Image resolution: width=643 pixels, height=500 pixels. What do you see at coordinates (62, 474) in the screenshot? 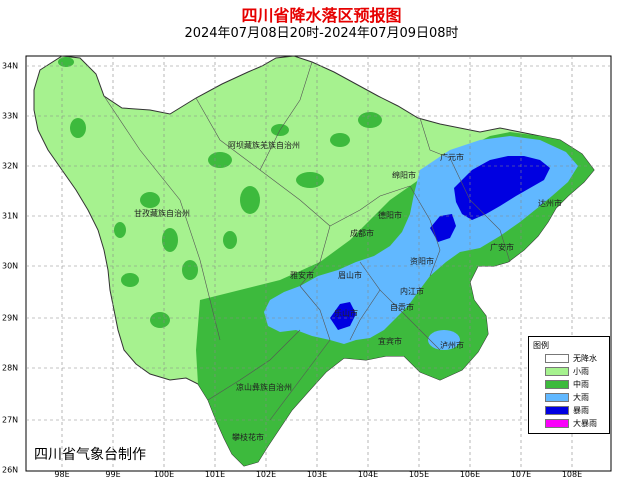
I see `lon-label: 98E` at bounding box center [62, 474].